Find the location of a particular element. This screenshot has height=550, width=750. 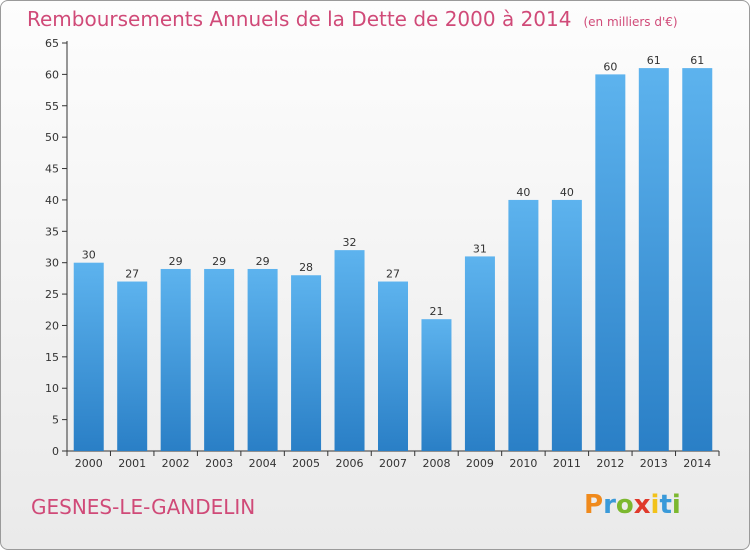

data-label: 30 is located at coordinates (89, 255).